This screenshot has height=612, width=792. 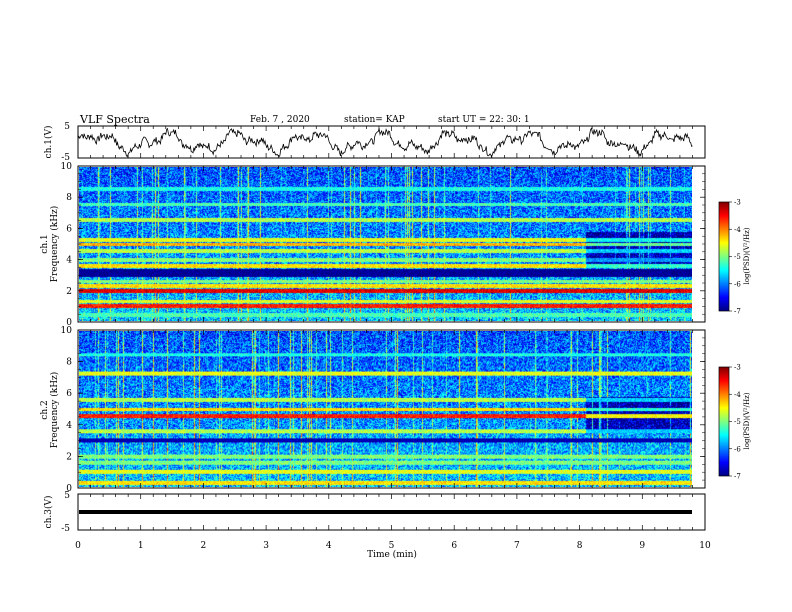 I want to click on ch1-waveform-ylabel: ch.1(V), so click(x=48, y=142).